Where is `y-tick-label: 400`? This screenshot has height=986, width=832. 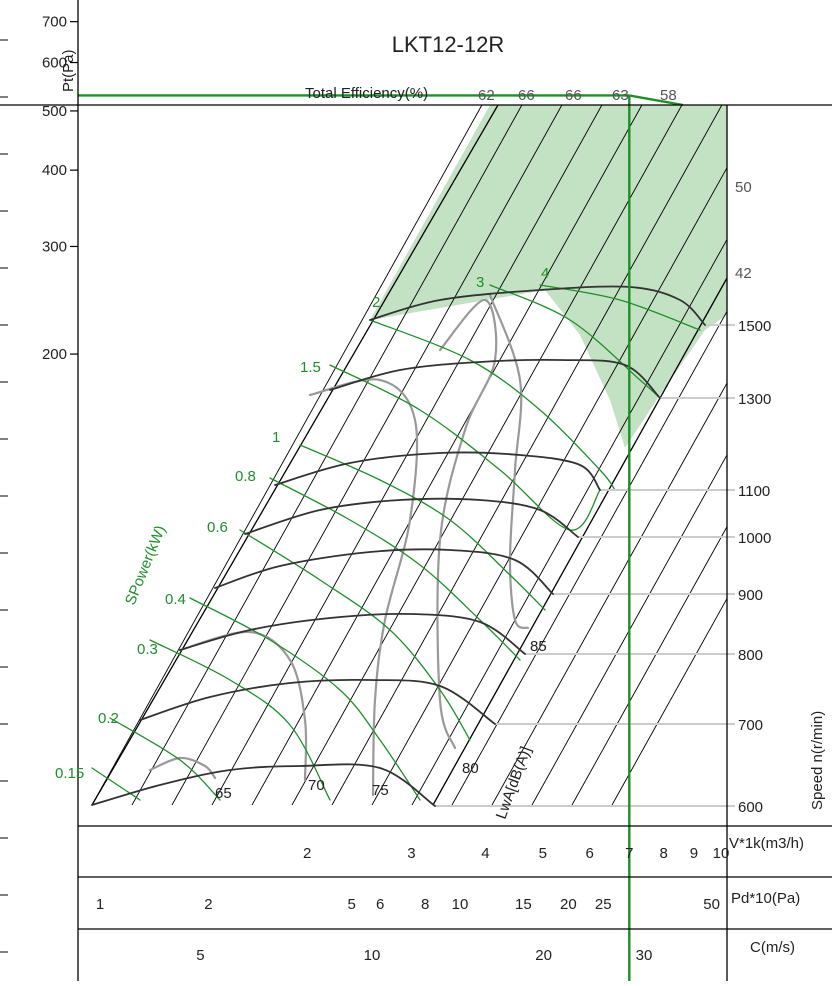
y-tick-label: 400 is located at coordinates (54, 170).